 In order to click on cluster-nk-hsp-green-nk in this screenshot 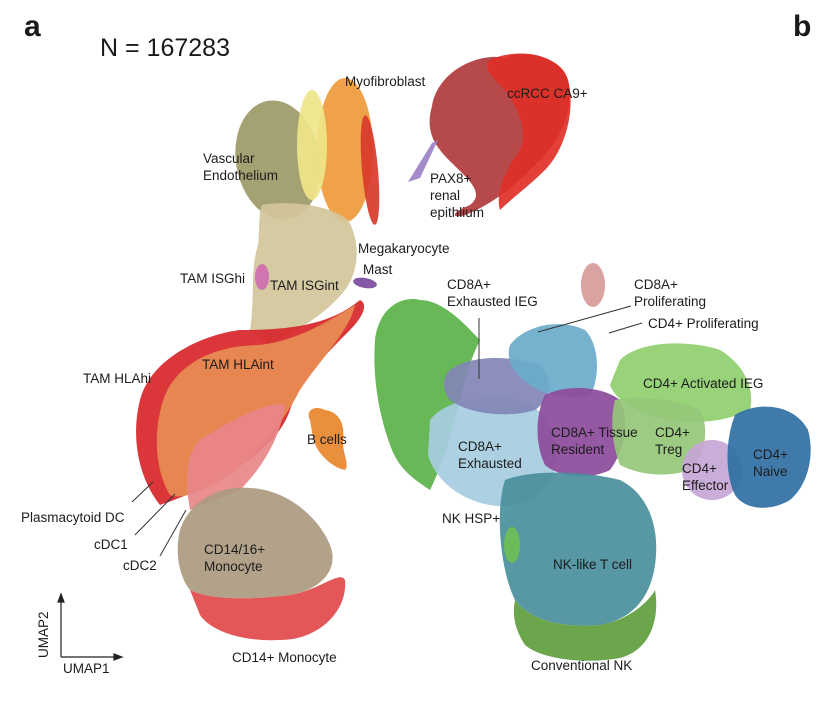, I will do `click(427, 394)`.